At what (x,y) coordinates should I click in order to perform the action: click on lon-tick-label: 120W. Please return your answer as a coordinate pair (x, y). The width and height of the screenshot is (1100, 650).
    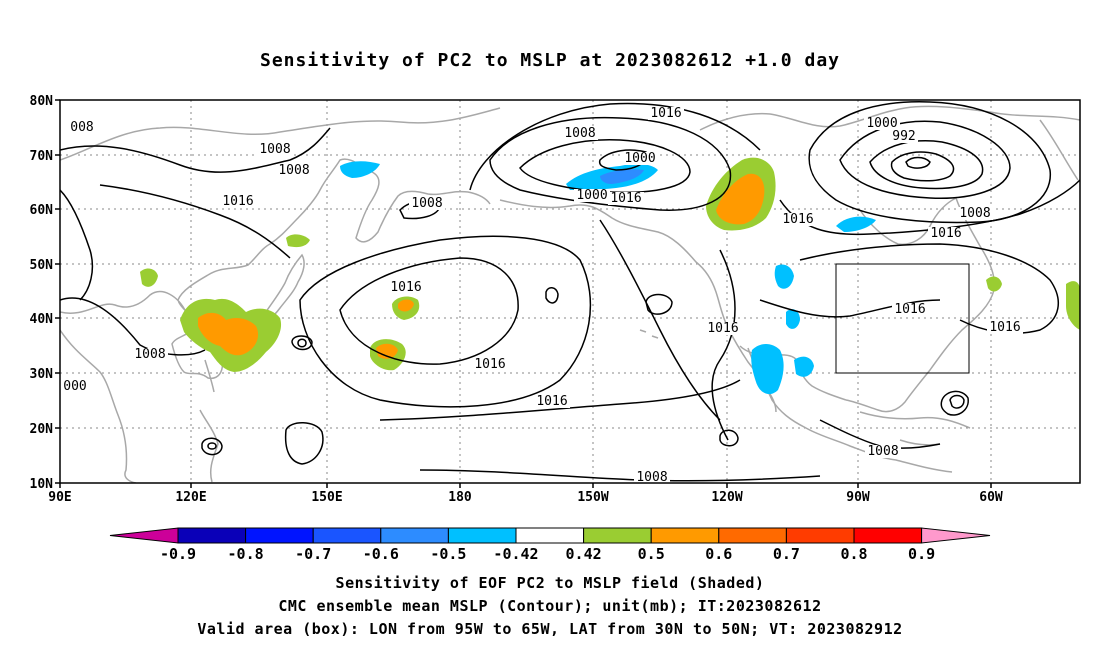
    Looking at the image, I should click on (726, 497).